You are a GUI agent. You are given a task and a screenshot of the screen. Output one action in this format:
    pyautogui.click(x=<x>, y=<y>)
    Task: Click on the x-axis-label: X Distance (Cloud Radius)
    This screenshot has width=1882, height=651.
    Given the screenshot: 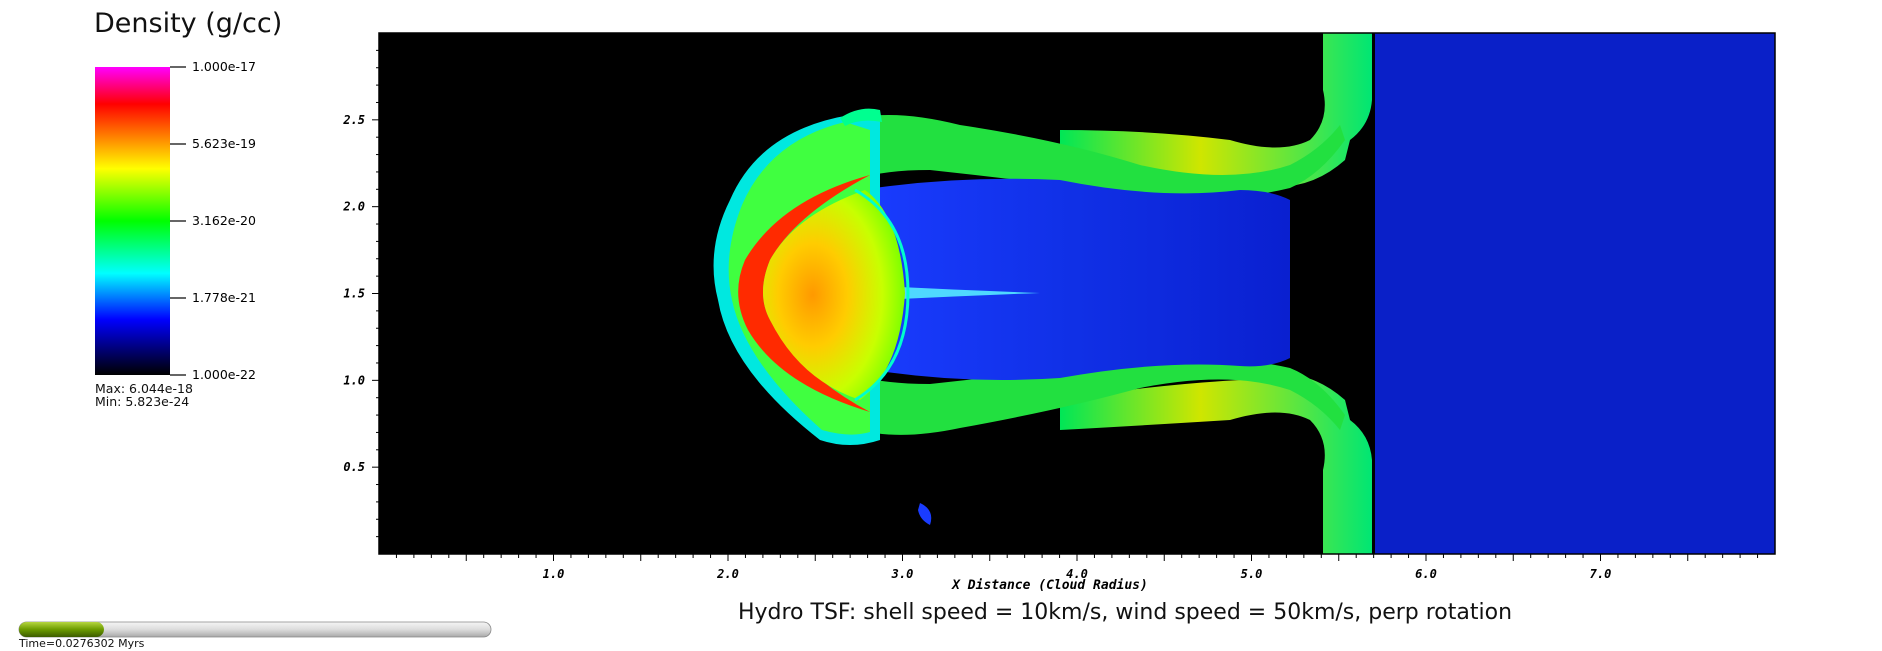 What is the action you would take?
    pyautogui.click(x=1049, y=585)
    